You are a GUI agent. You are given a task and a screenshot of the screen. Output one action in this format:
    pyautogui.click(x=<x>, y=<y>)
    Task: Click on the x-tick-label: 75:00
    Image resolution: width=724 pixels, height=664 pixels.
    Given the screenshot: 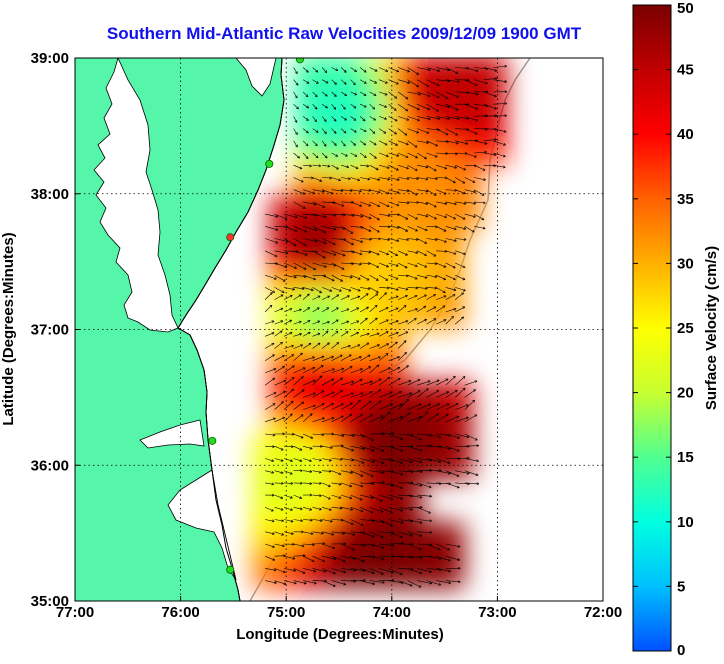 What is the action you would take?
    pyautogui.click(x=286, y=612)
    